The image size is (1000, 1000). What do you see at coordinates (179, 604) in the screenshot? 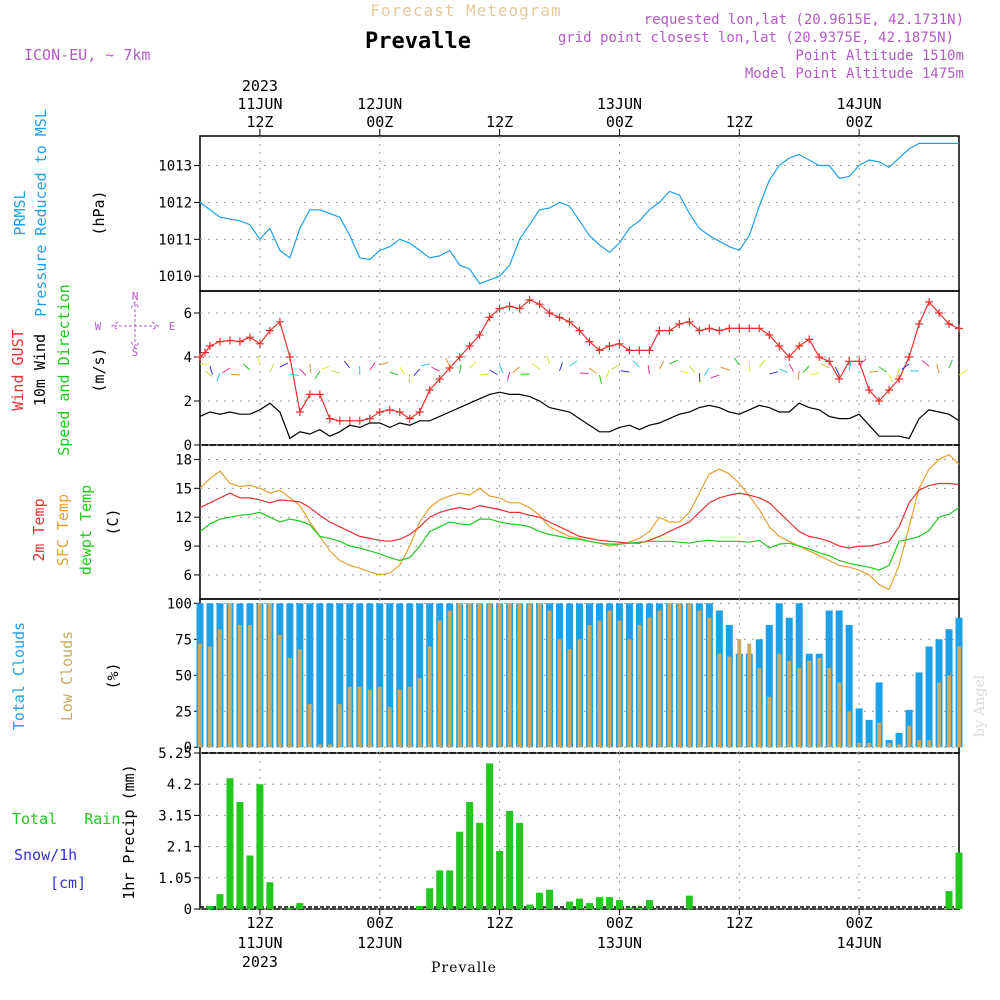
I see `y-tick-label: 100` at bounding box center [179, 604].